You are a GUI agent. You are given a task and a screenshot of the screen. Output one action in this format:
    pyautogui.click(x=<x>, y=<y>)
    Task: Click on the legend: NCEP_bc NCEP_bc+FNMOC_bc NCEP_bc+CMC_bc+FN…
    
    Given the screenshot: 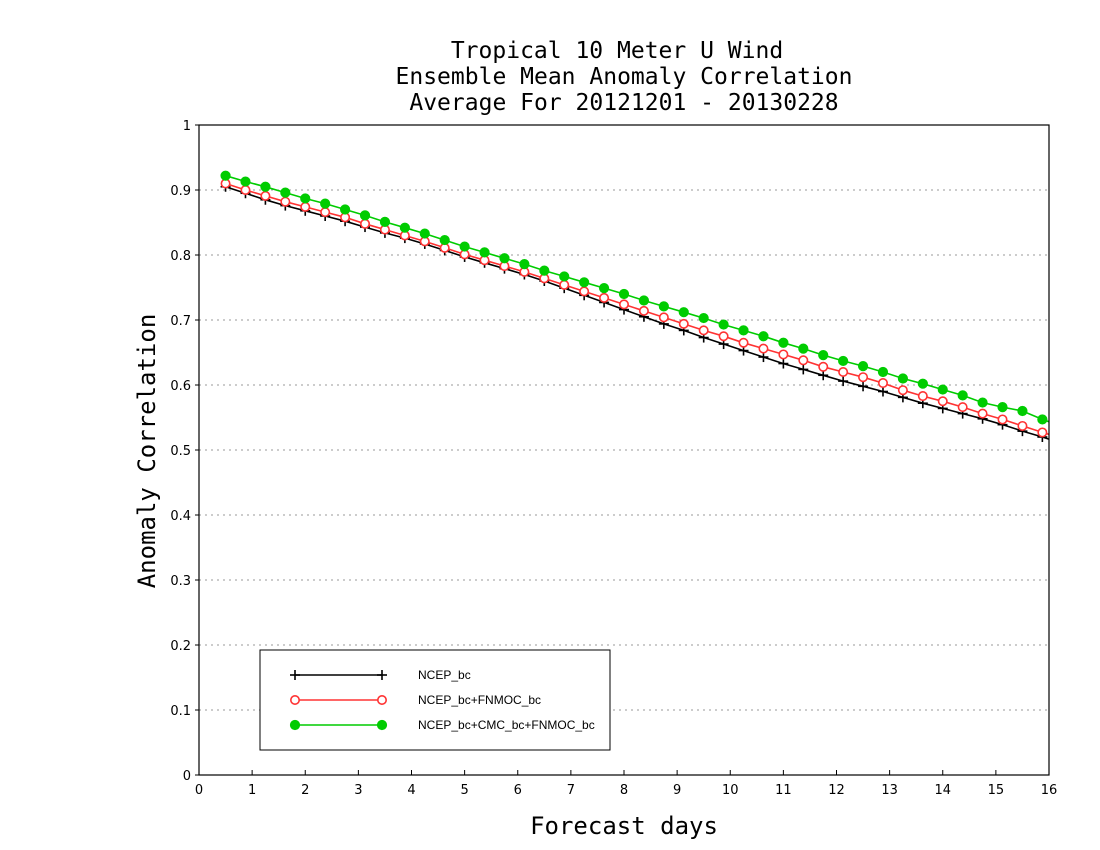 What is the action you would take?
    pyautogui.click(x=435, y=700)
    